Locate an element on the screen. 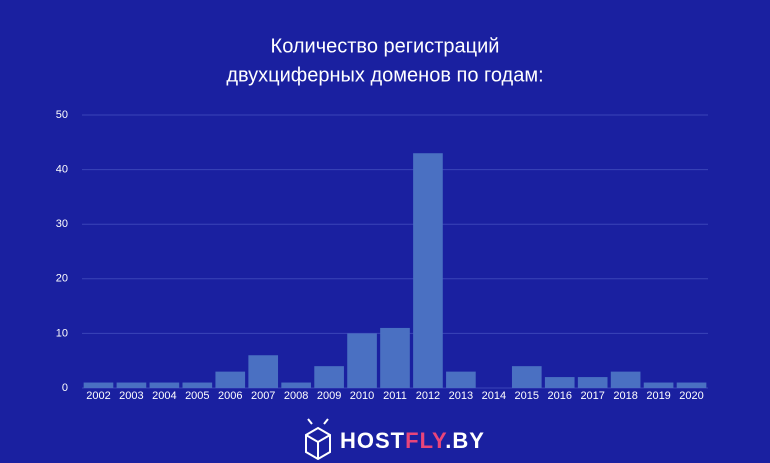 The height and width of the screenshot is (463, 770). chart-title: Количество регистраций is located at coordinates (385, 46).